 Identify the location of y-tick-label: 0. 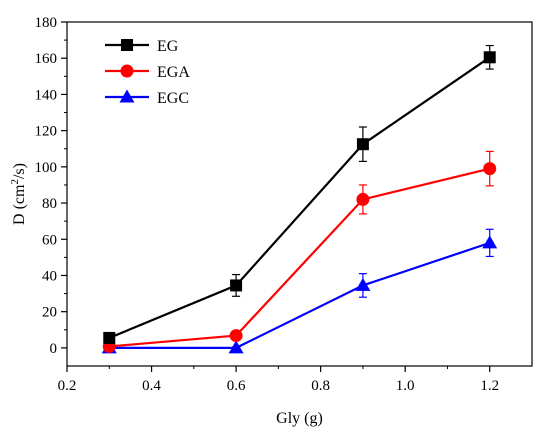
(54, 349).